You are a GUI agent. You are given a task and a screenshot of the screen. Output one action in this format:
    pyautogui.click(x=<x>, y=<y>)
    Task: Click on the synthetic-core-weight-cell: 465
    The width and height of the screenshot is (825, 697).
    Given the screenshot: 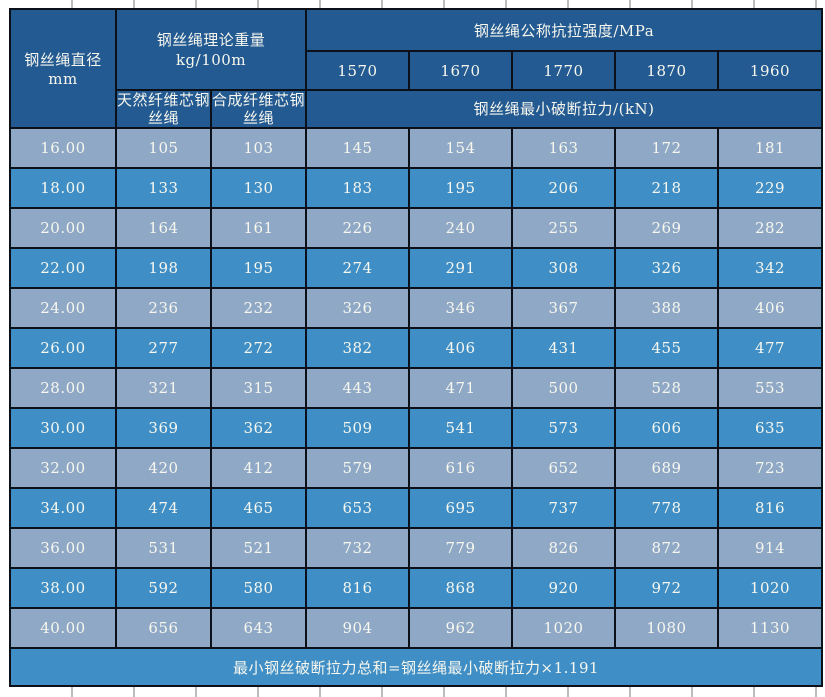 What is the action you would take?
    pyautogui.click(x=258, y=508)
    